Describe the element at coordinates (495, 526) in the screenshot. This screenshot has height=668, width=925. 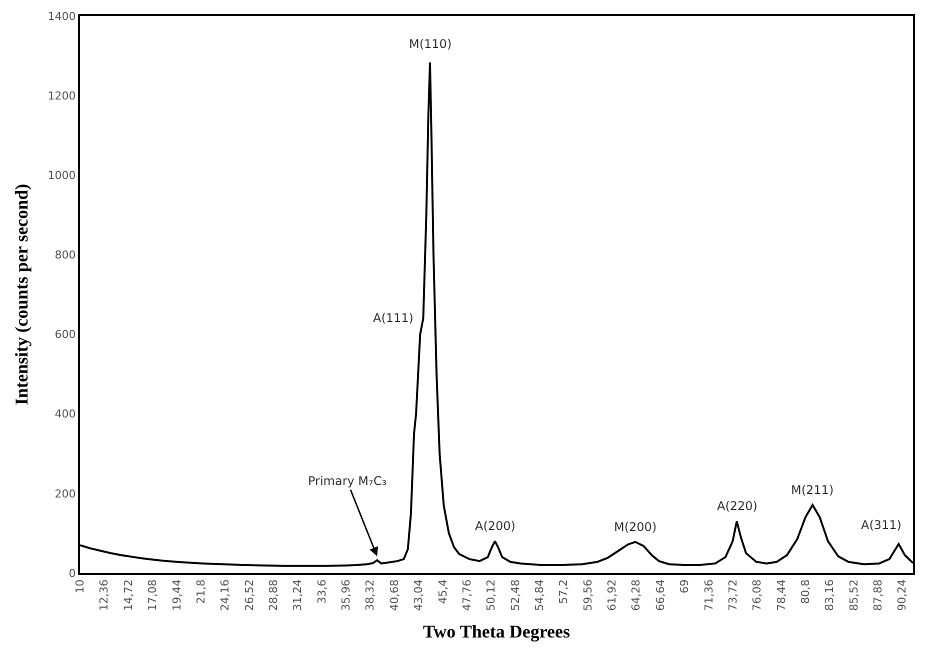
I see `annotation: A(200)` at that location.